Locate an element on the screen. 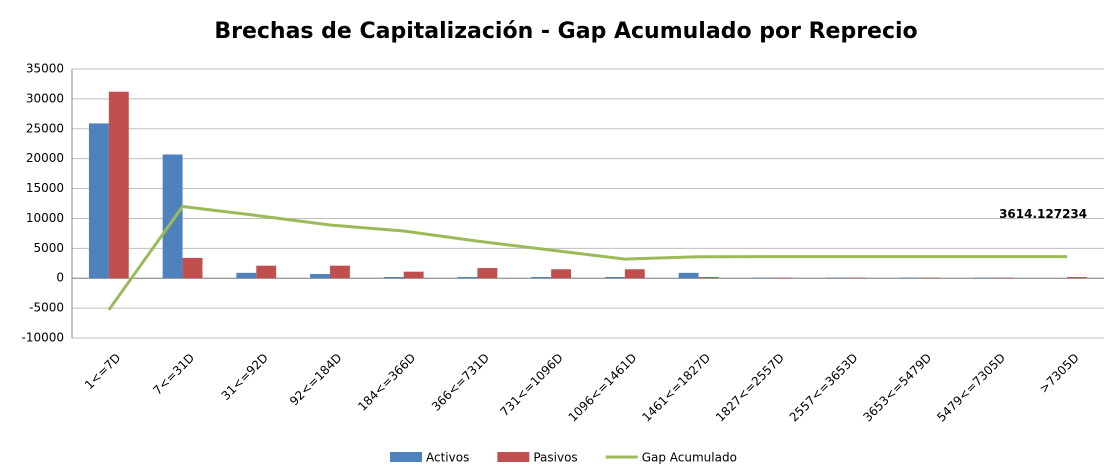 This screenshot has width=1106, height=470. y-tick-label: 20000 is located at coordinates (45, 158).